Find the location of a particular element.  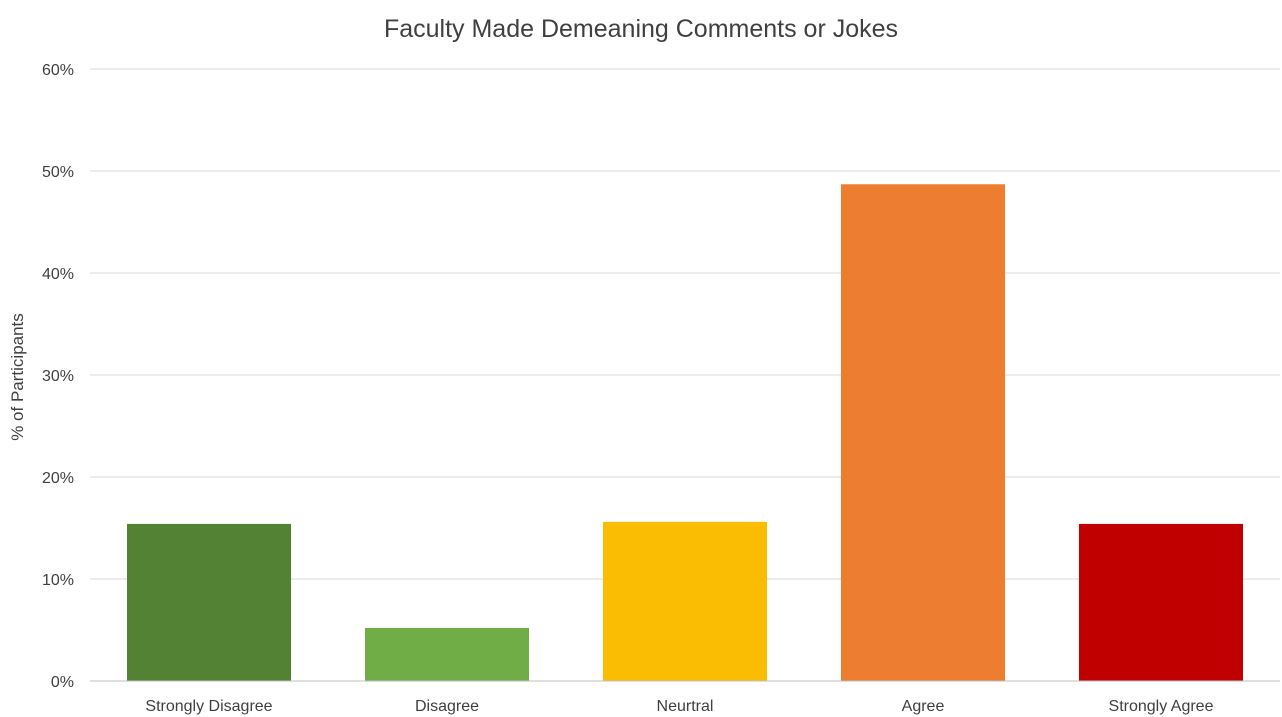

x-tick-label: Disagree is located at coordinates (447, 706).